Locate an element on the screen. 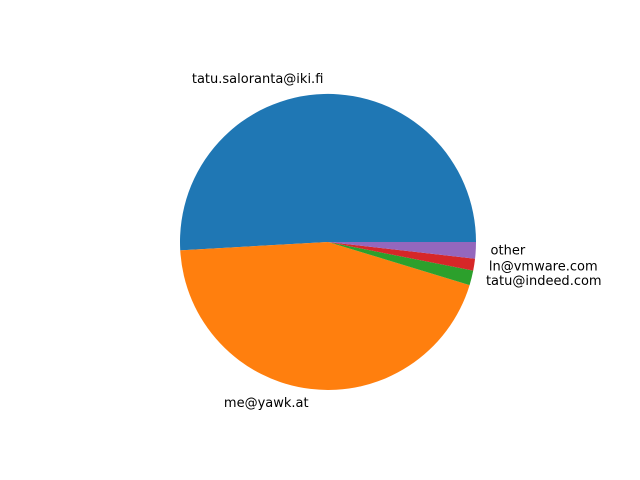  pie-slice-other is located at coordinates (402, 250).